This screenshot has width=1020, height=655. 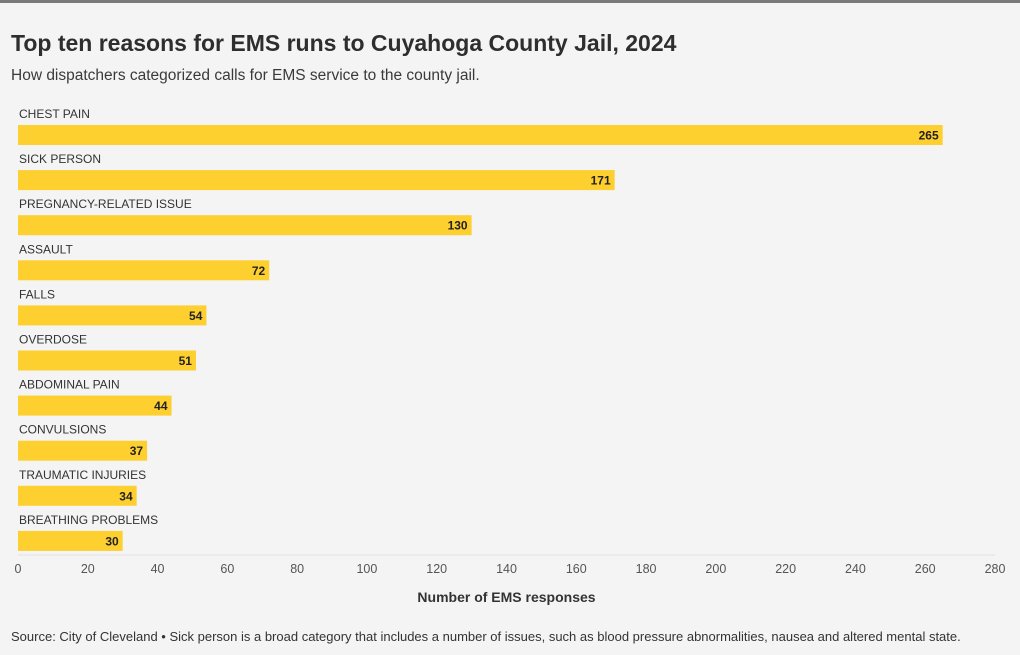 I want to click on x-tick-label: 200, so click(x=715, y=569).